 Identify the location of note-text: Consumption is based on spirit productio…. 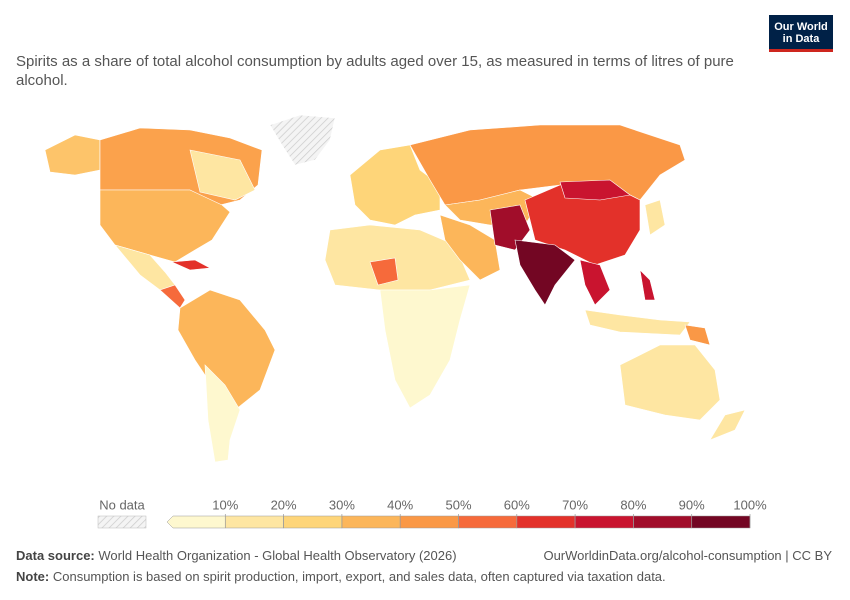
(359, 576).